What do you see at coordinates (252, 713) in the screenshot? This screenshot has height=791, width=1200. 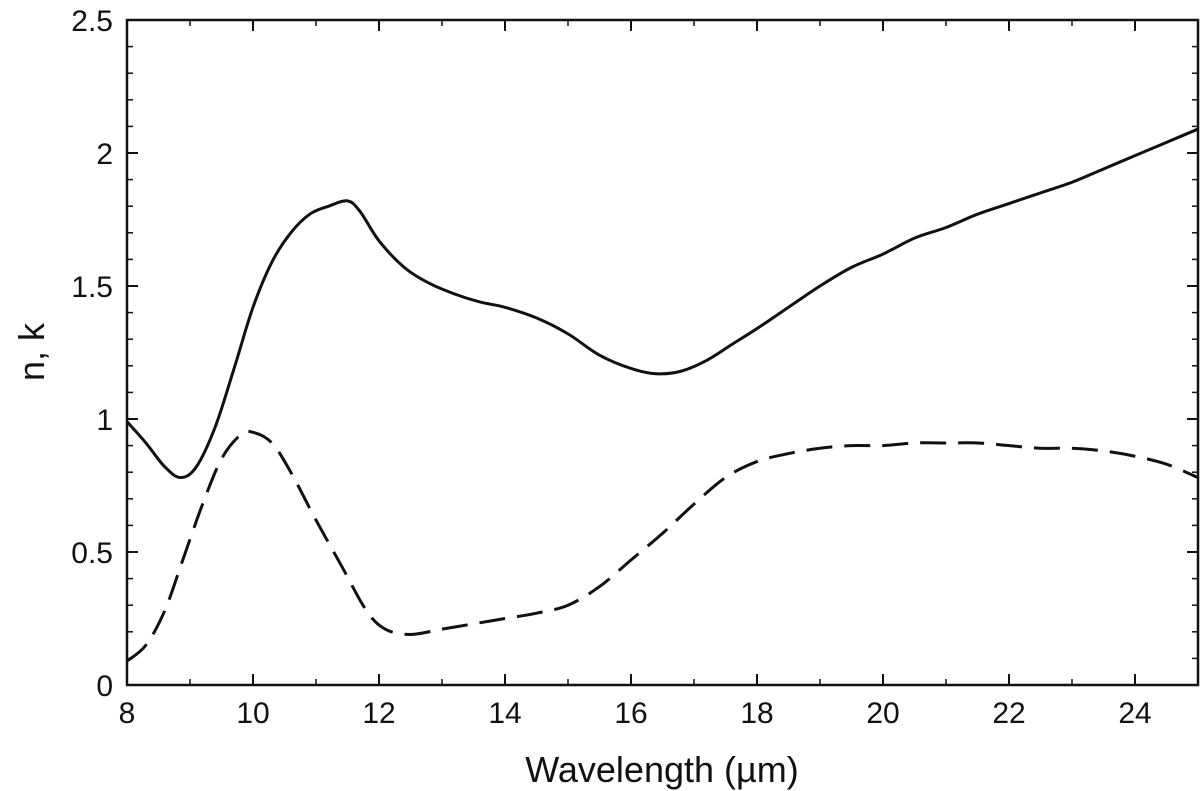 I see `x-tick-label: 10` at bounding box center [252, 713].